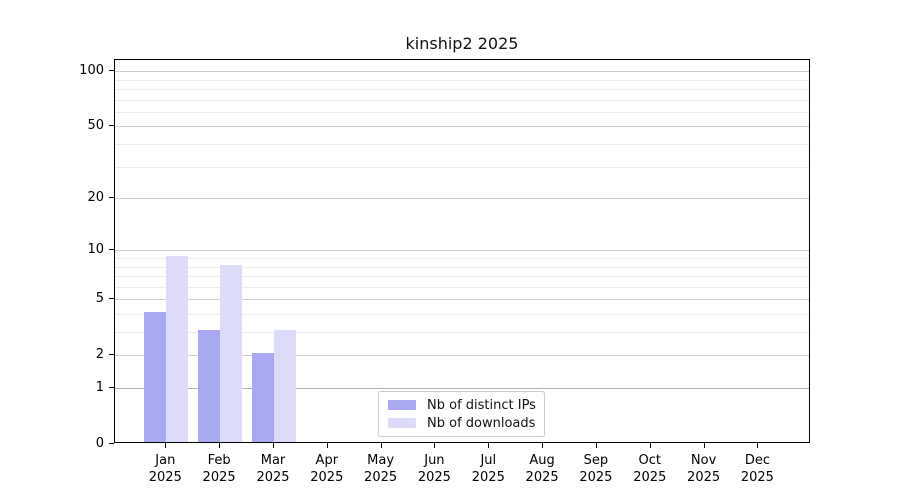 Image resolution: width=900 pixels, height=500 pixels. What do you see at coordinates (209, 386) in the screenshot?
I see `bar-distinct-ips-feb` at bounding box center [209, 386].